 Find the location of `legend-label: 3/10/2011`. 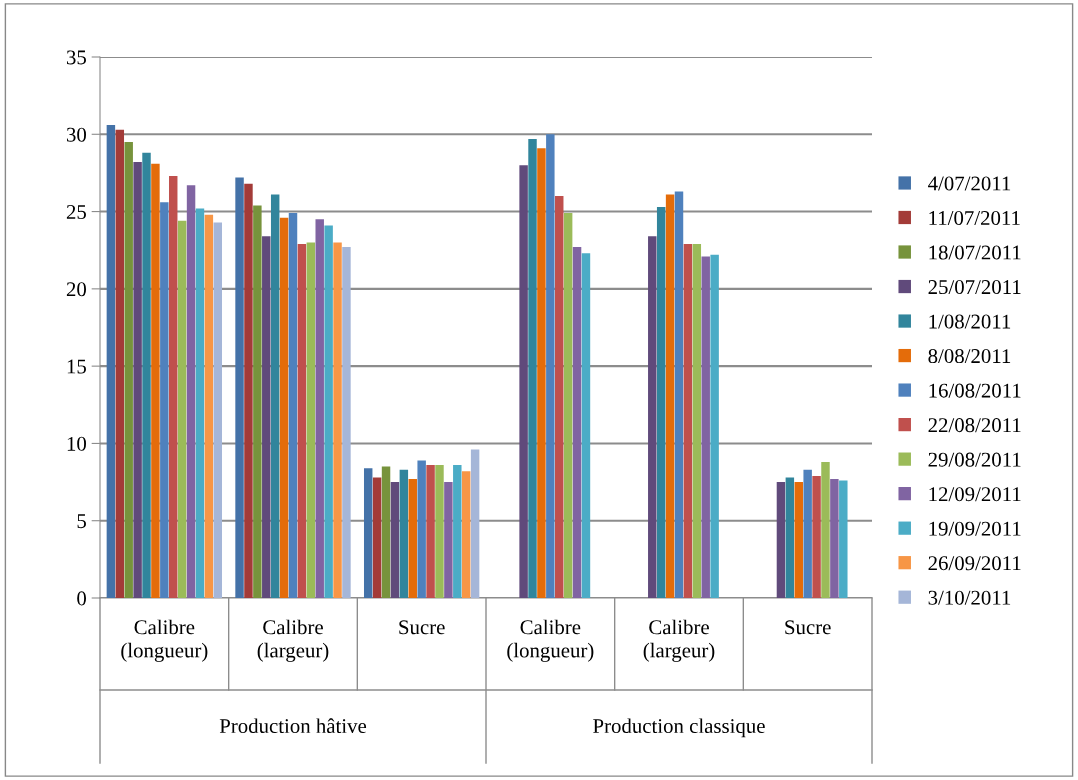

legend-label: 3/10/2011 is located at coordinates (969, 597).